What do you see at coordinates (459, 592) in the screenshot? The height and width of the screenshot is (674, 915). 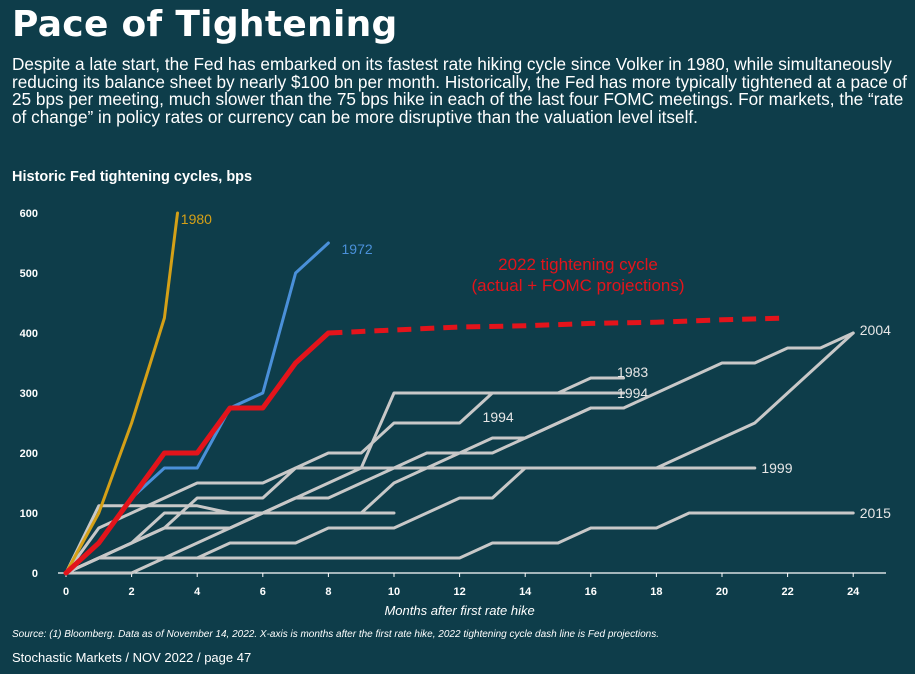 I see `x-tick-label: 12` at bounding box center [459, 592].